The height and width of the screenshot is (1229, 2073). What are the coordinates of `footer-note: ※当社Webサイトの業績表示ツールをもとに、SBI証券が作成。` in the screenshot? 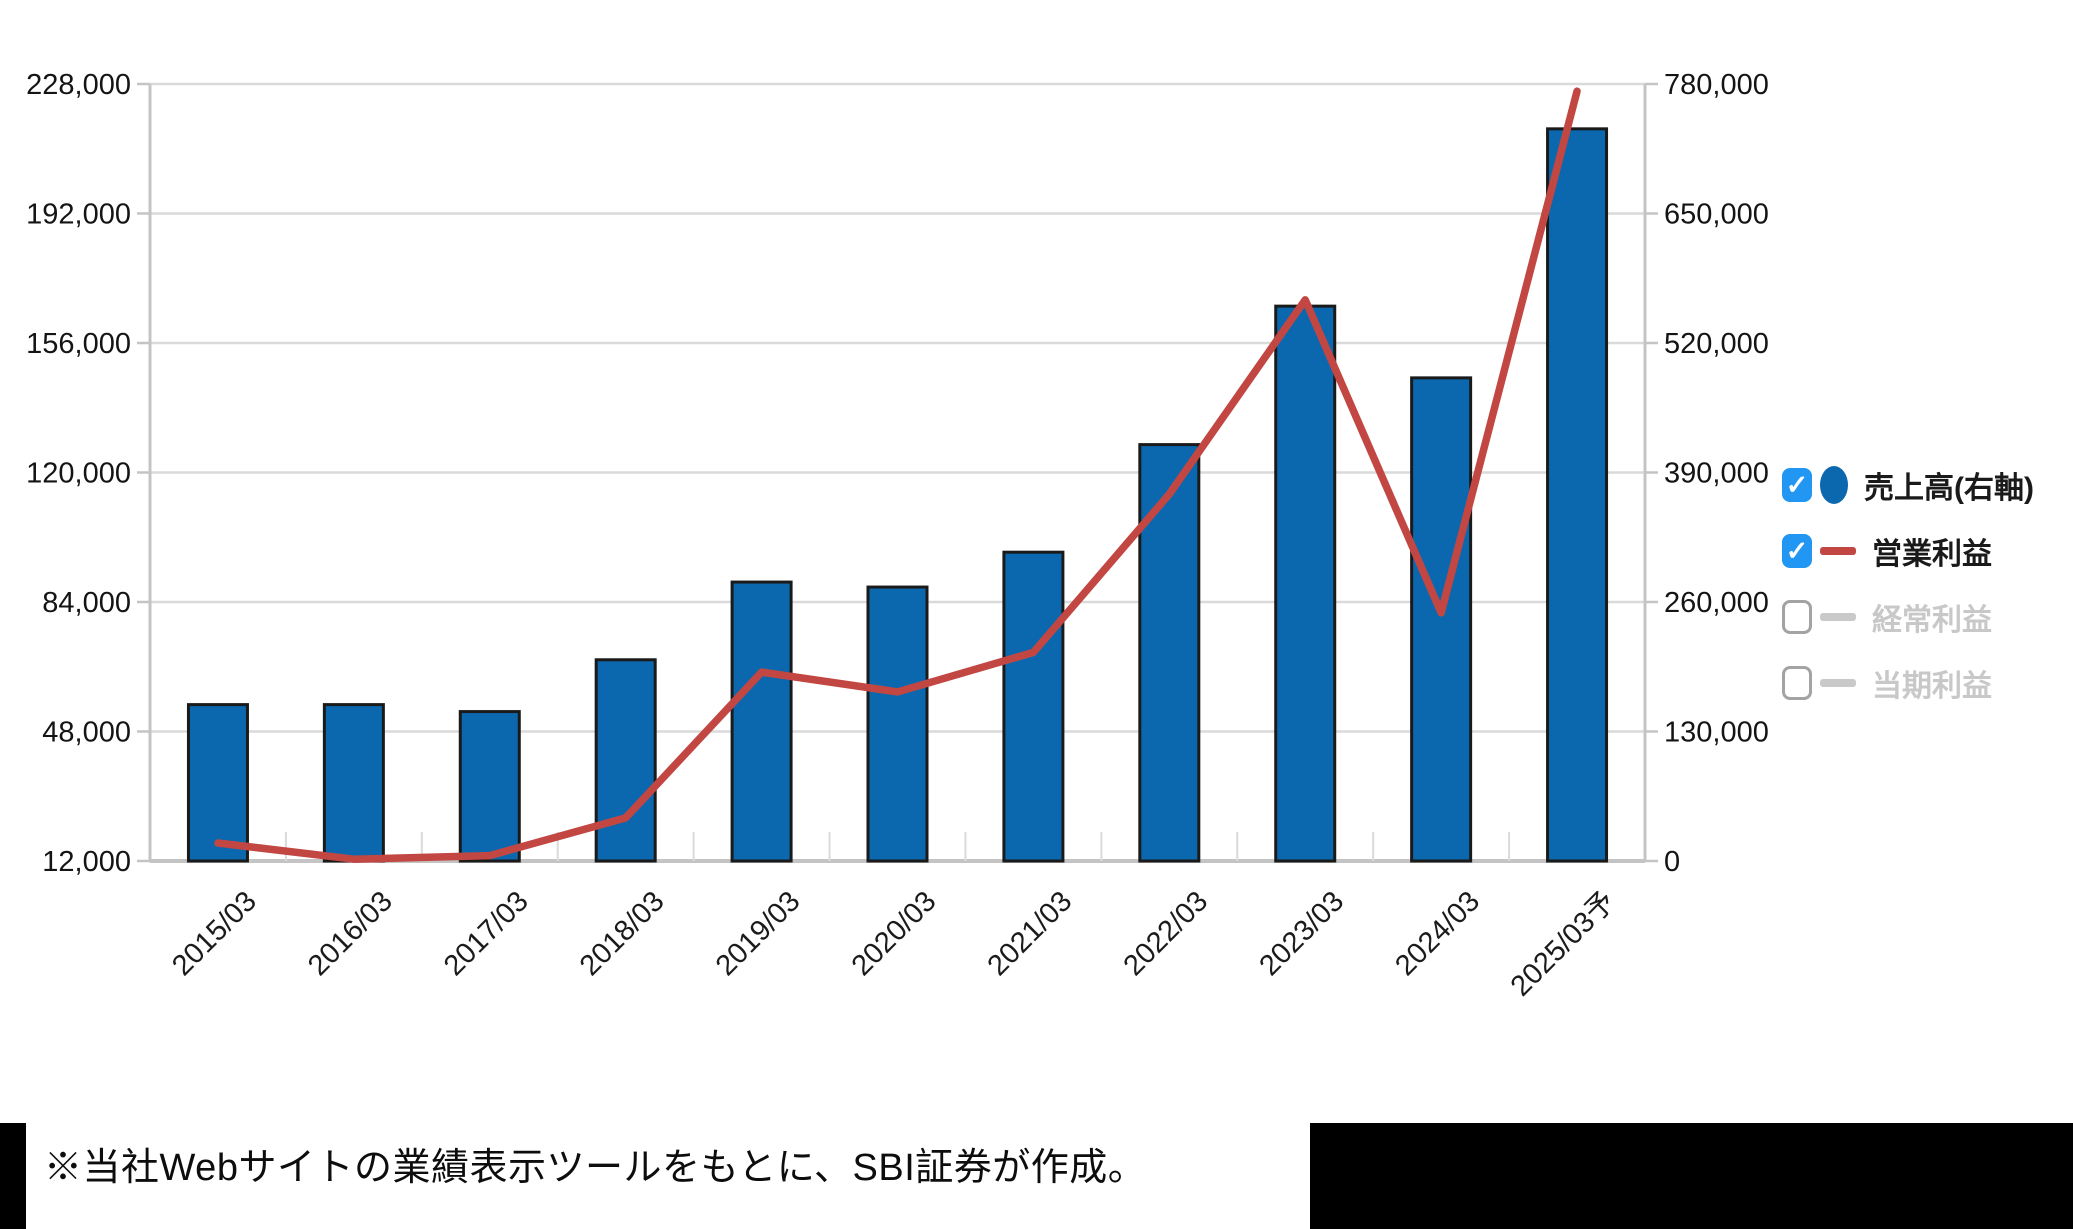 It's located at (595, 1168).